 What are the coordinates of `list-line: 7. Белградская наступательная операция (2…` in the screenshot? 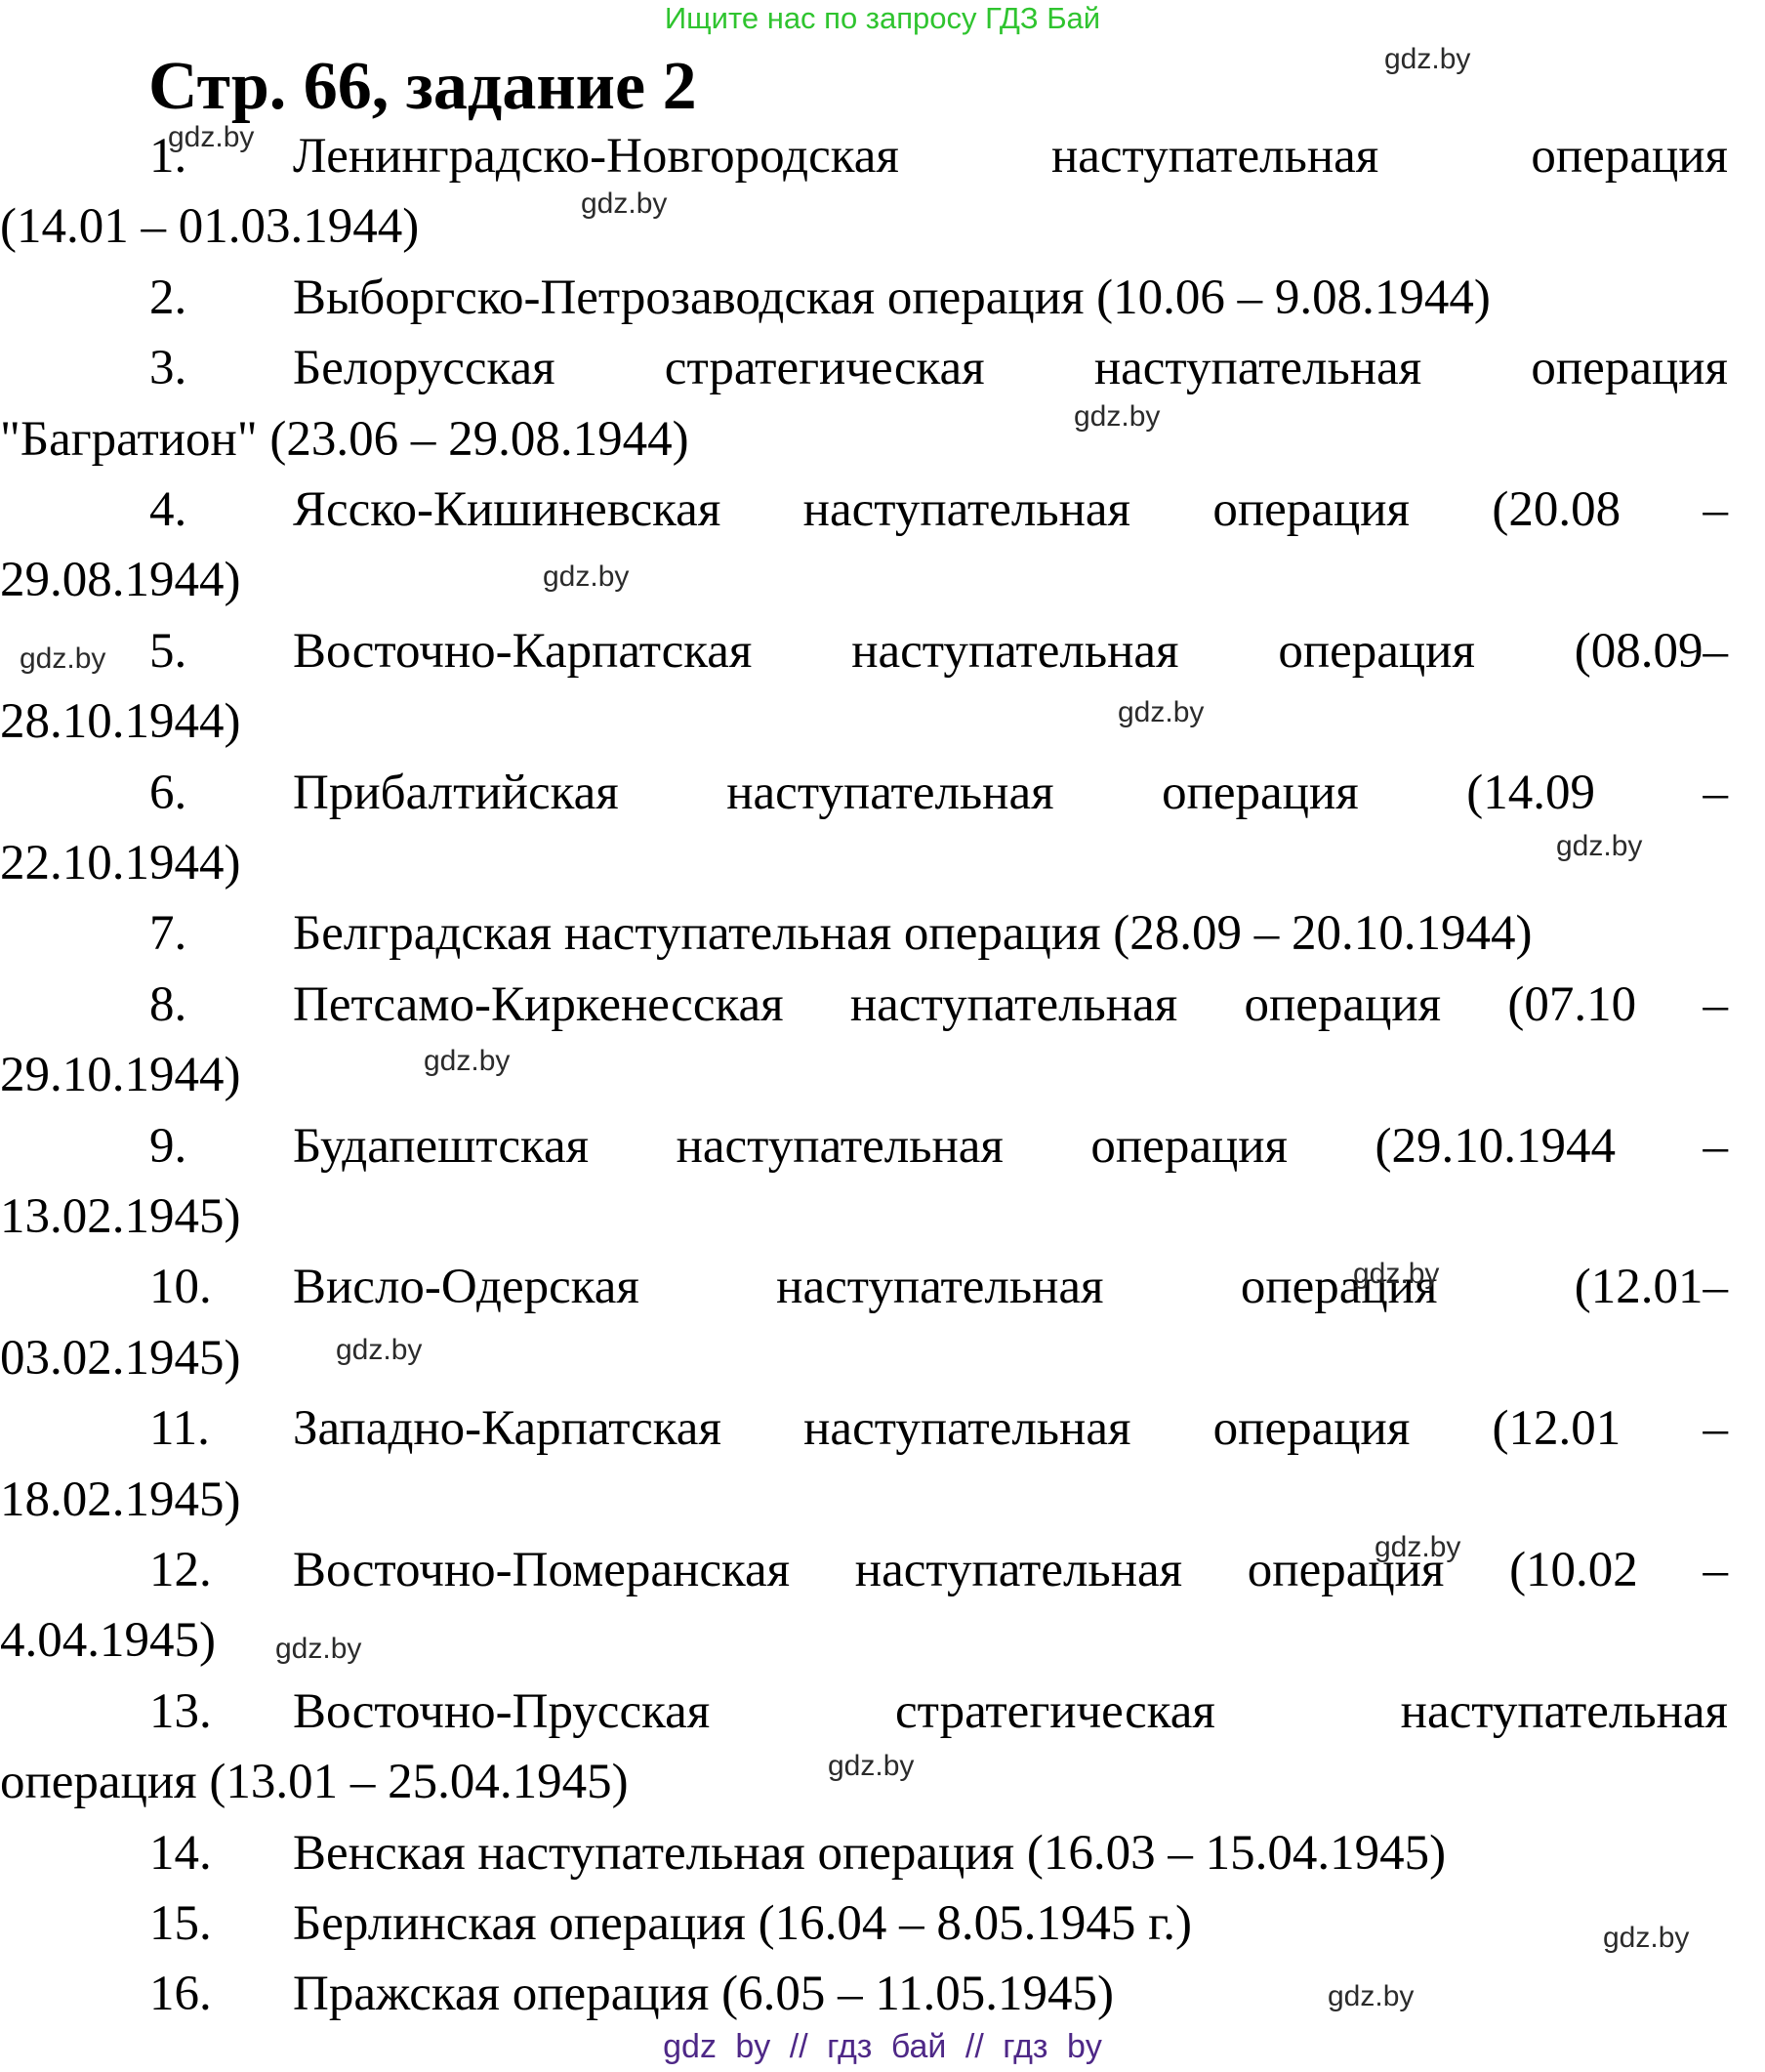 It's located at (882, 934).